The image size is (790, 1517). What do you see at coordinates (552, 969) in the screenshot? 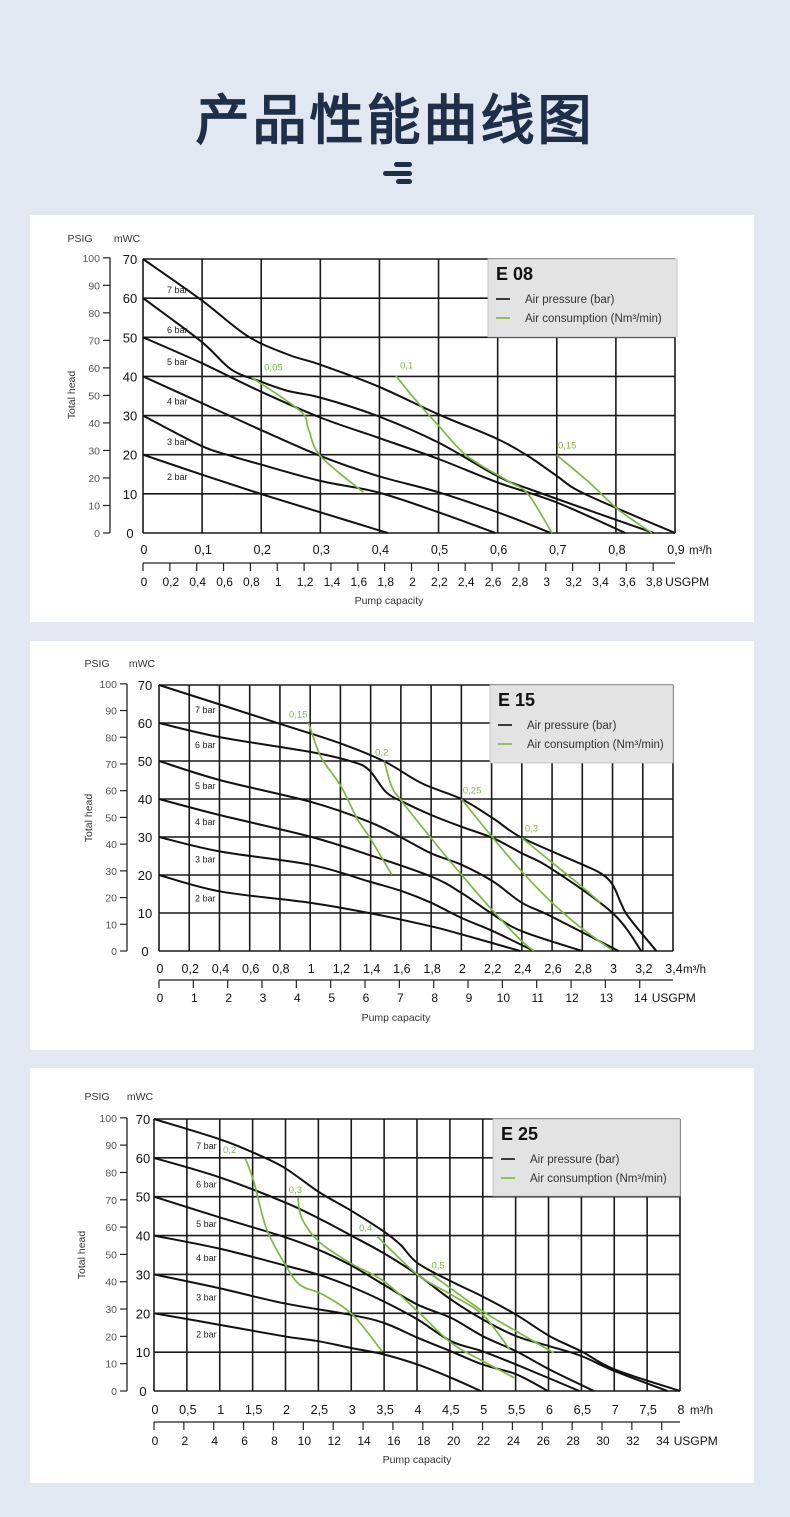
I see `x-tick-label: 2,6` at bounding box center [552, 969].